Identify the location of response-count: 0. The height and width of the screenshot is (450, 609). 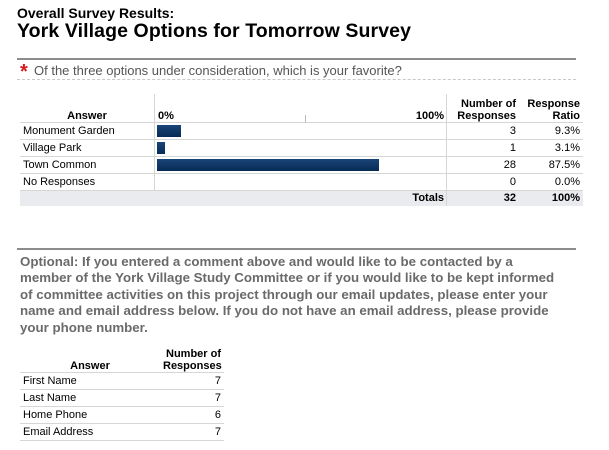
(482, 181).